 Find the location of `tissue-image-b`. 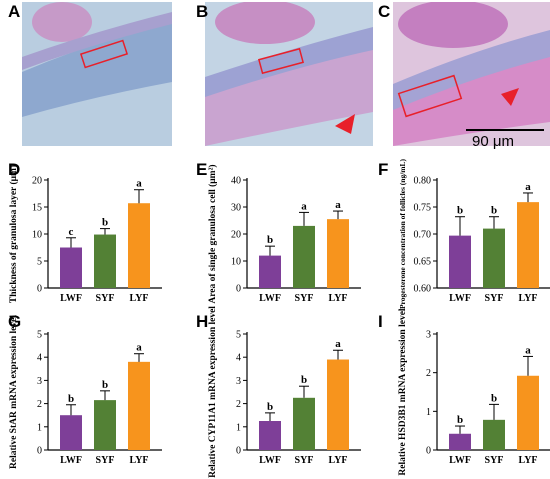

tissue-image-b is located at coordinates (289, 74).